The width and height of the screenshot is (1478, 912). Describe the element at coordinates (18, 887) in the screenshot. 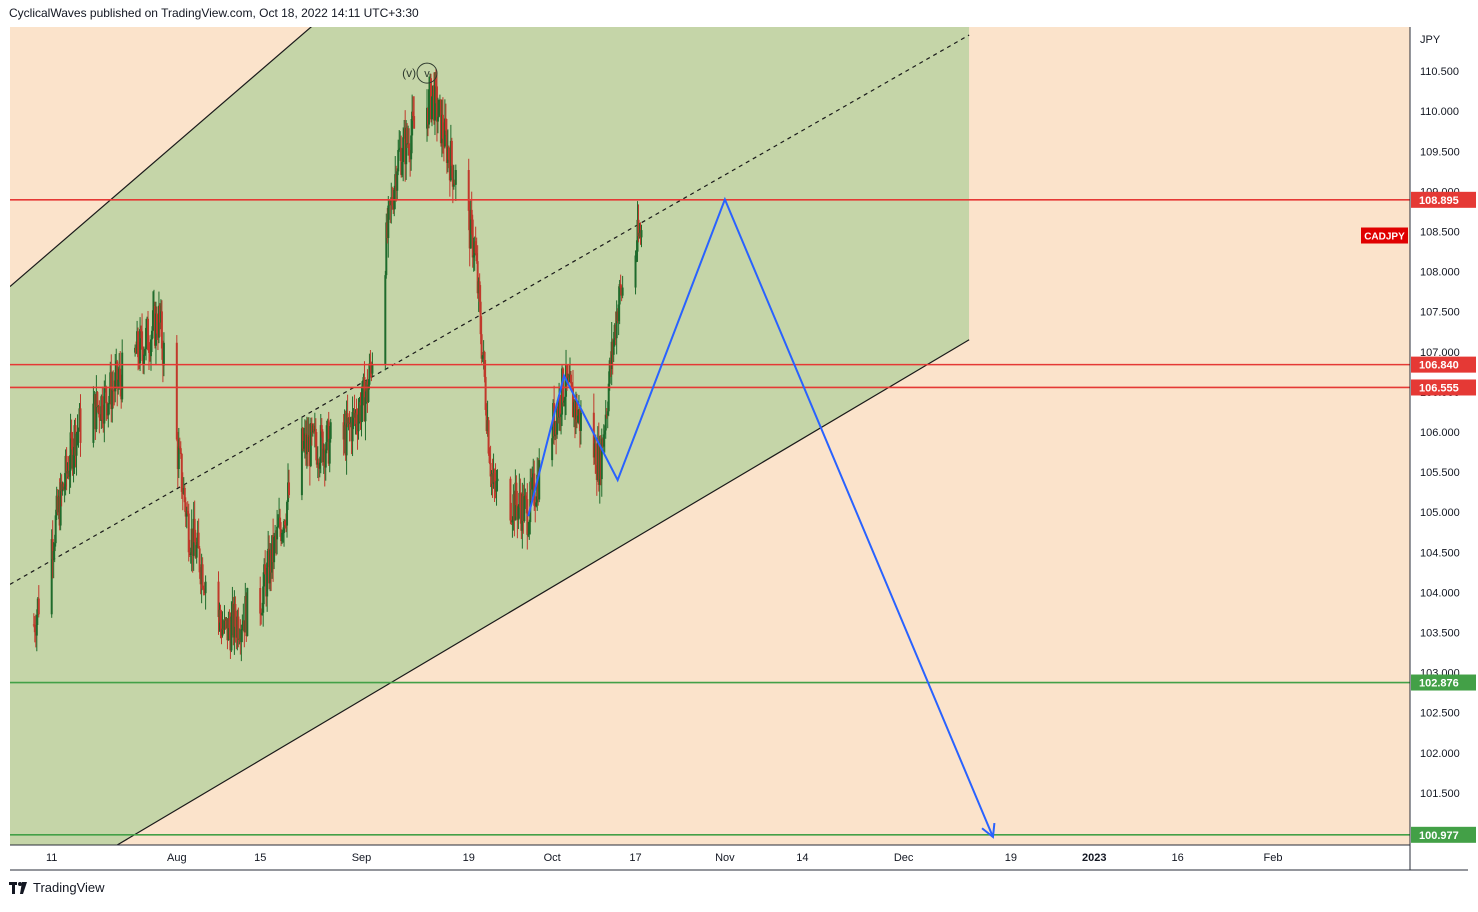

I see `tradingview-logo-icon` at that location.